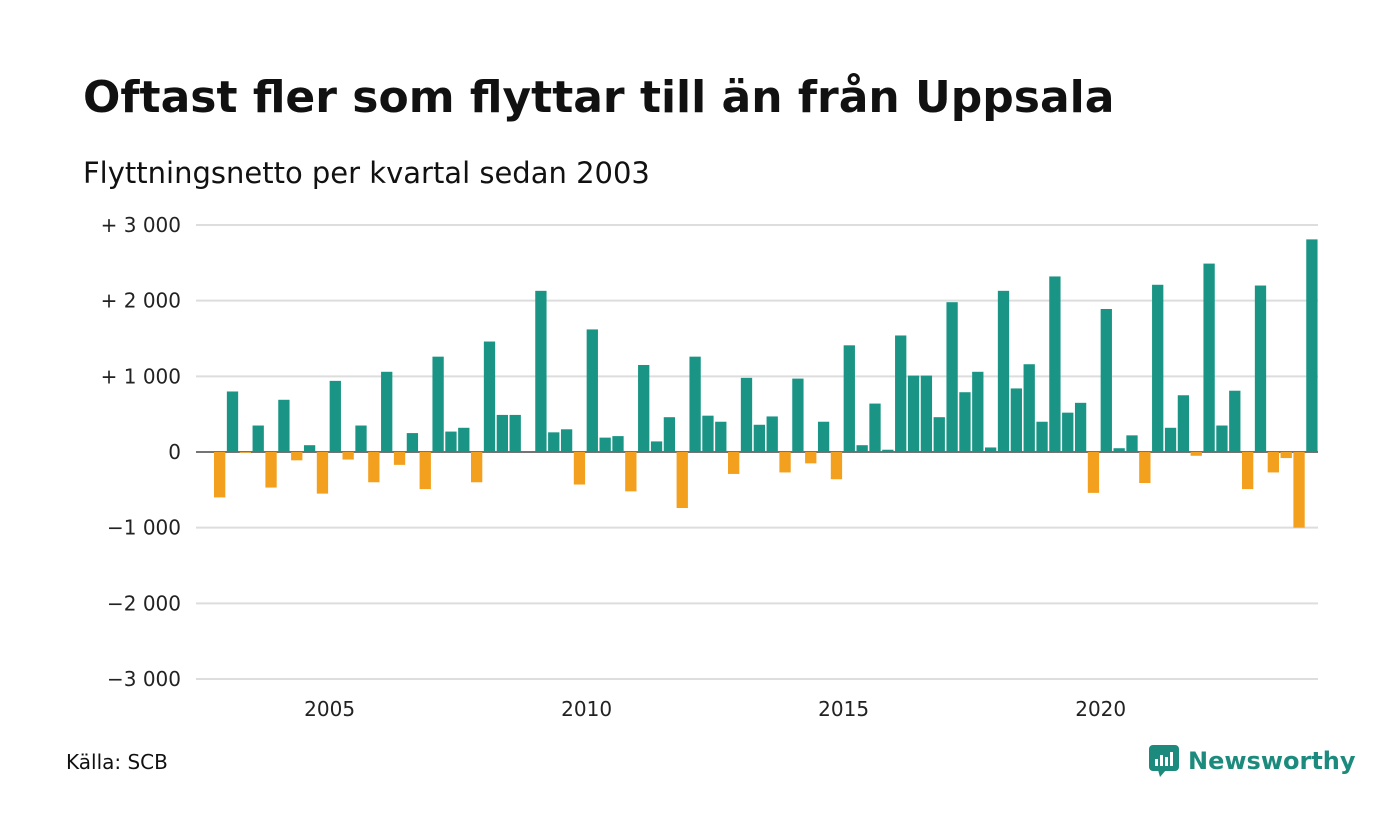 Image resolution: width=1400 pixels, height=840 pixels. I want to click on x-tick-label: 2020, so click(1100, 709).